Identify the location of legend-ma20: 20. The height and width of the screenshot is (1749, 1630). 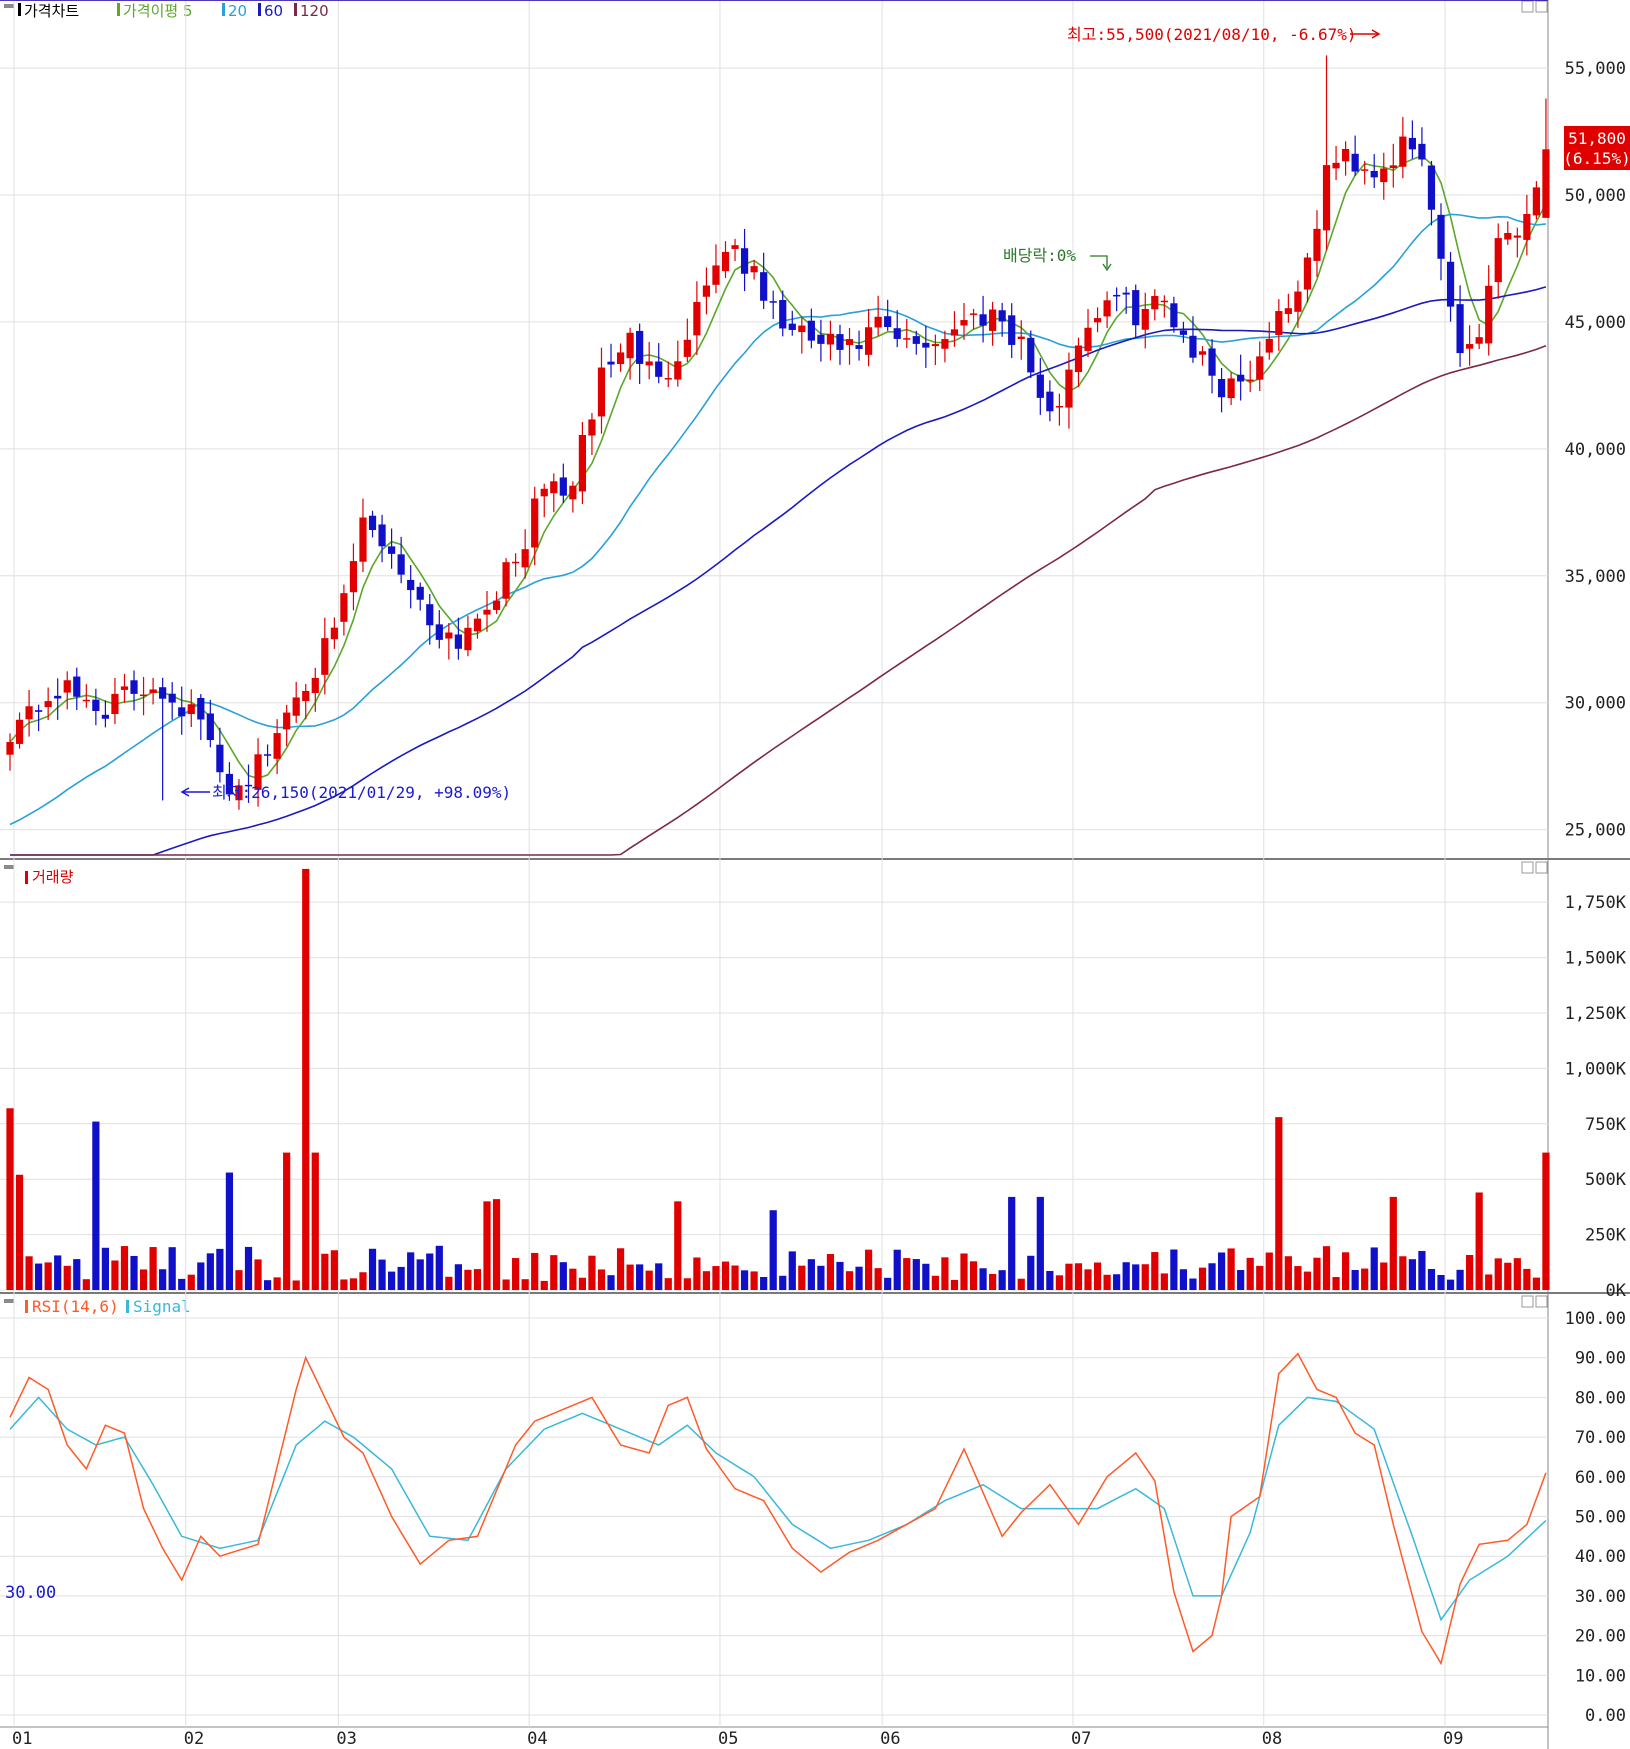
(237, 11).